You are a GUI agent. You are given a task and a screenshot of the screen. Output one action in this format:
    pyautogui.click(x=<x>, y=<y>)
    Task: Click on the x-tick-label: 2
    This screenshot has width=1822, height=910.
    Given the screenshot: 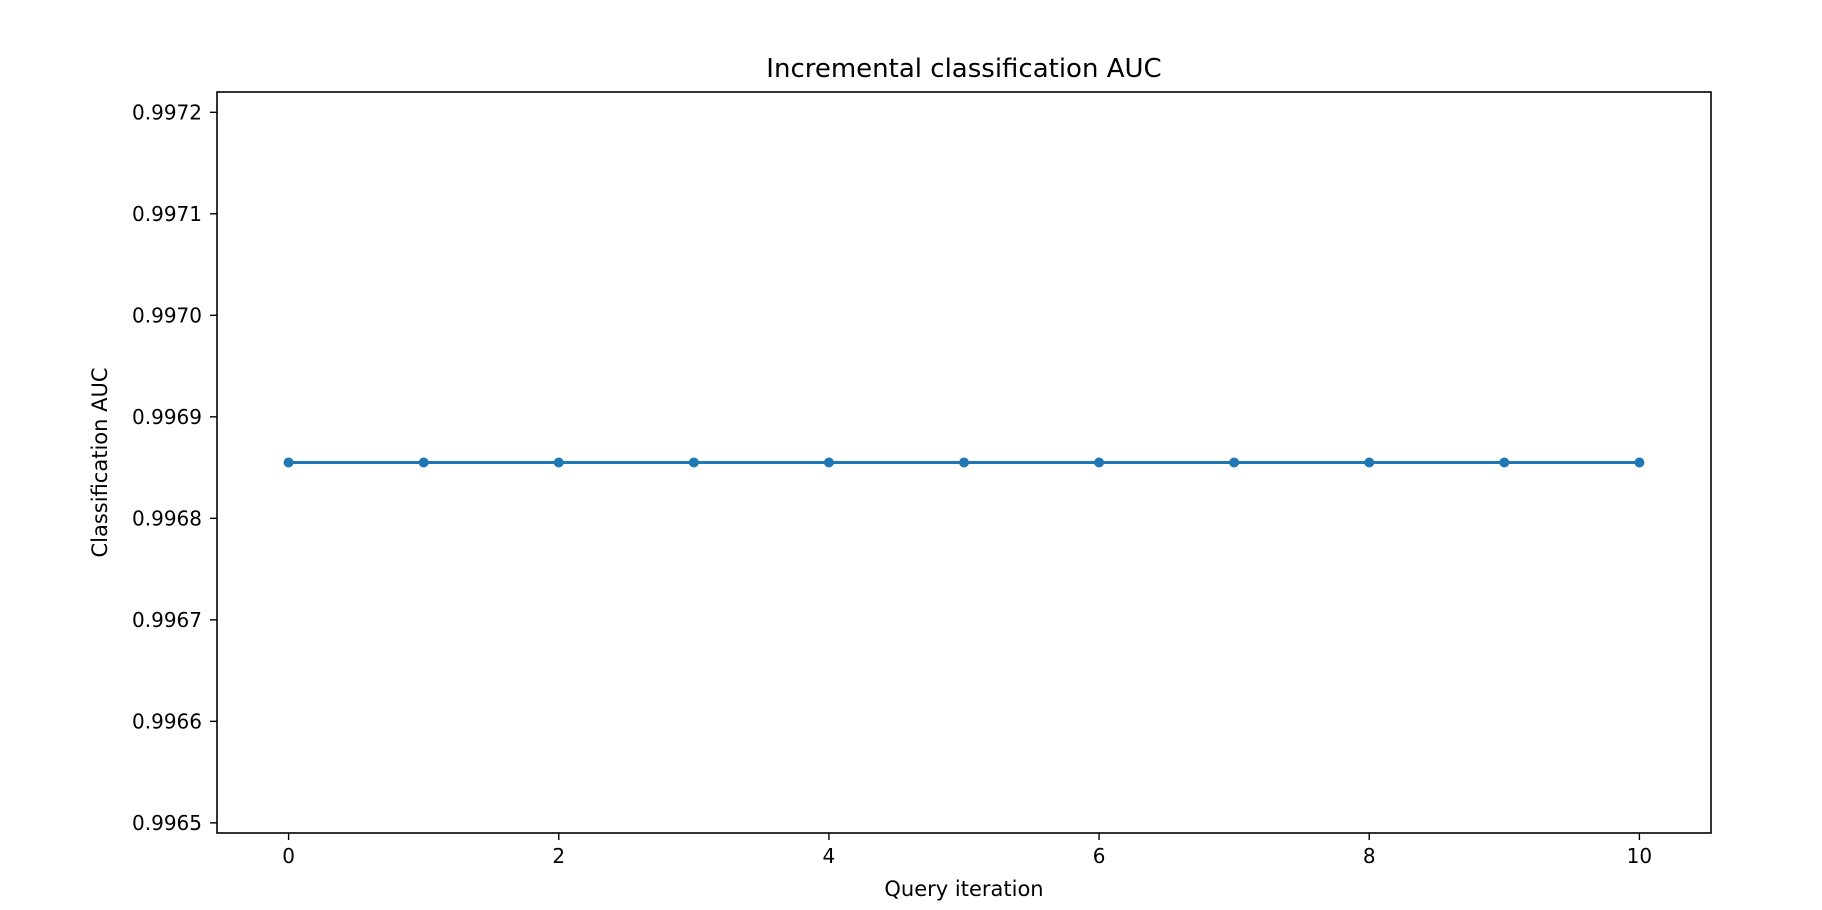 What is the action you would take?
    pyautogui.click(x=558, y=856)
    